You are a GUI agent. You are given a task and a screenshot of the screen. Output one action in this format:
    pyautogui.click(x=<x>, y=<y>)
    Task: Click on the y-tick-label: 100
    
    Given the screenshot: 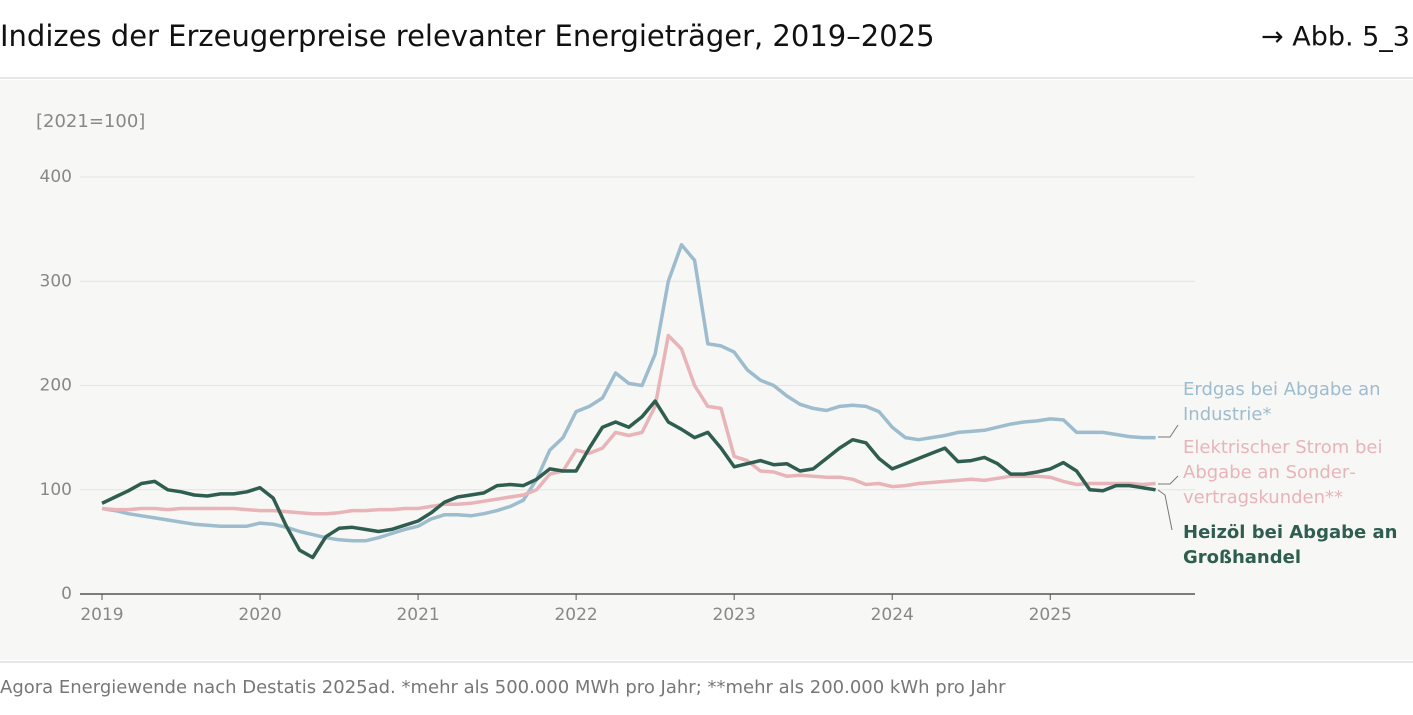 What is the action you would take?
    pyautogui.click(x=56, y=490)
    